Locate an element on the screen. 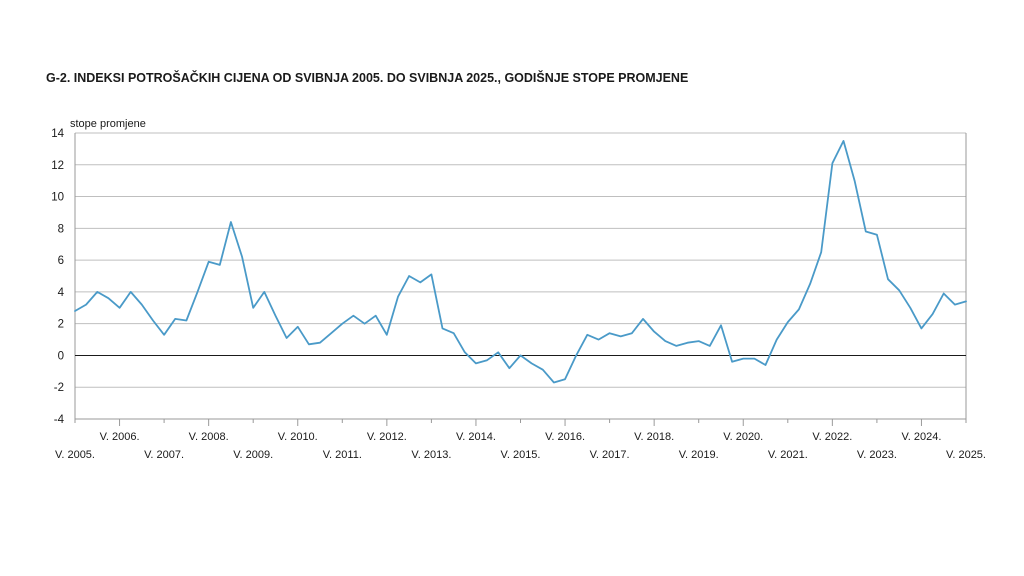 Image resolution: width=1024 pixels, height=576 pixels. y-axis-label: stope promjene is located at coordinates (108, 124).